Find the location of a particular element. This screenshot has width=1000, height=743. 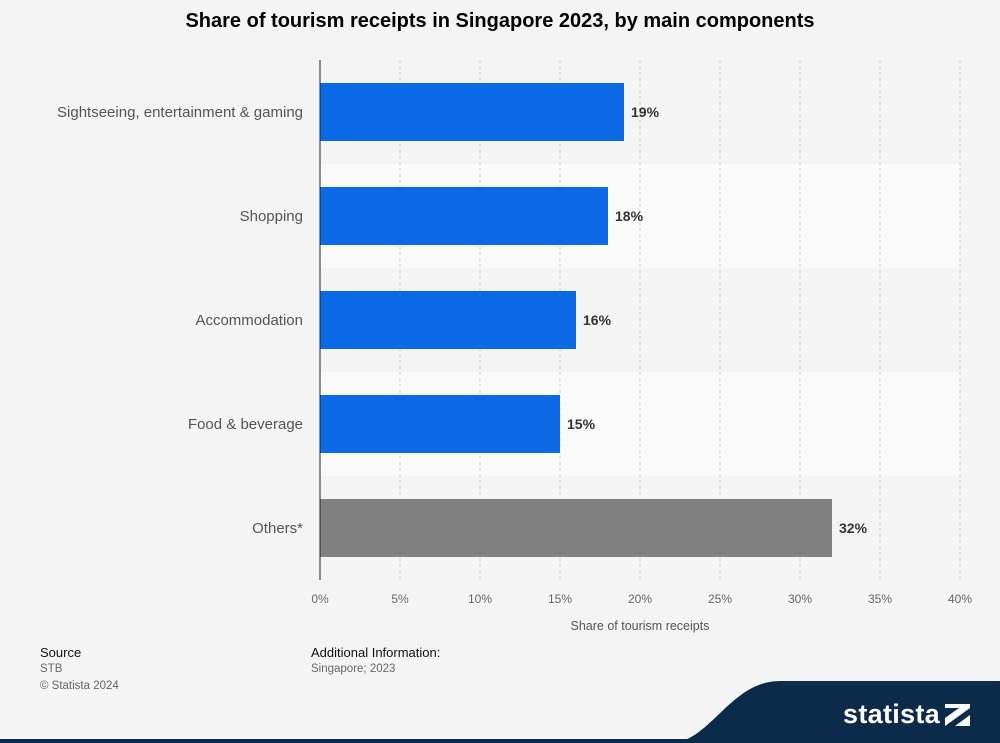

additional-info-text: Singapore; 2023 is located at coordinates (353, 669).